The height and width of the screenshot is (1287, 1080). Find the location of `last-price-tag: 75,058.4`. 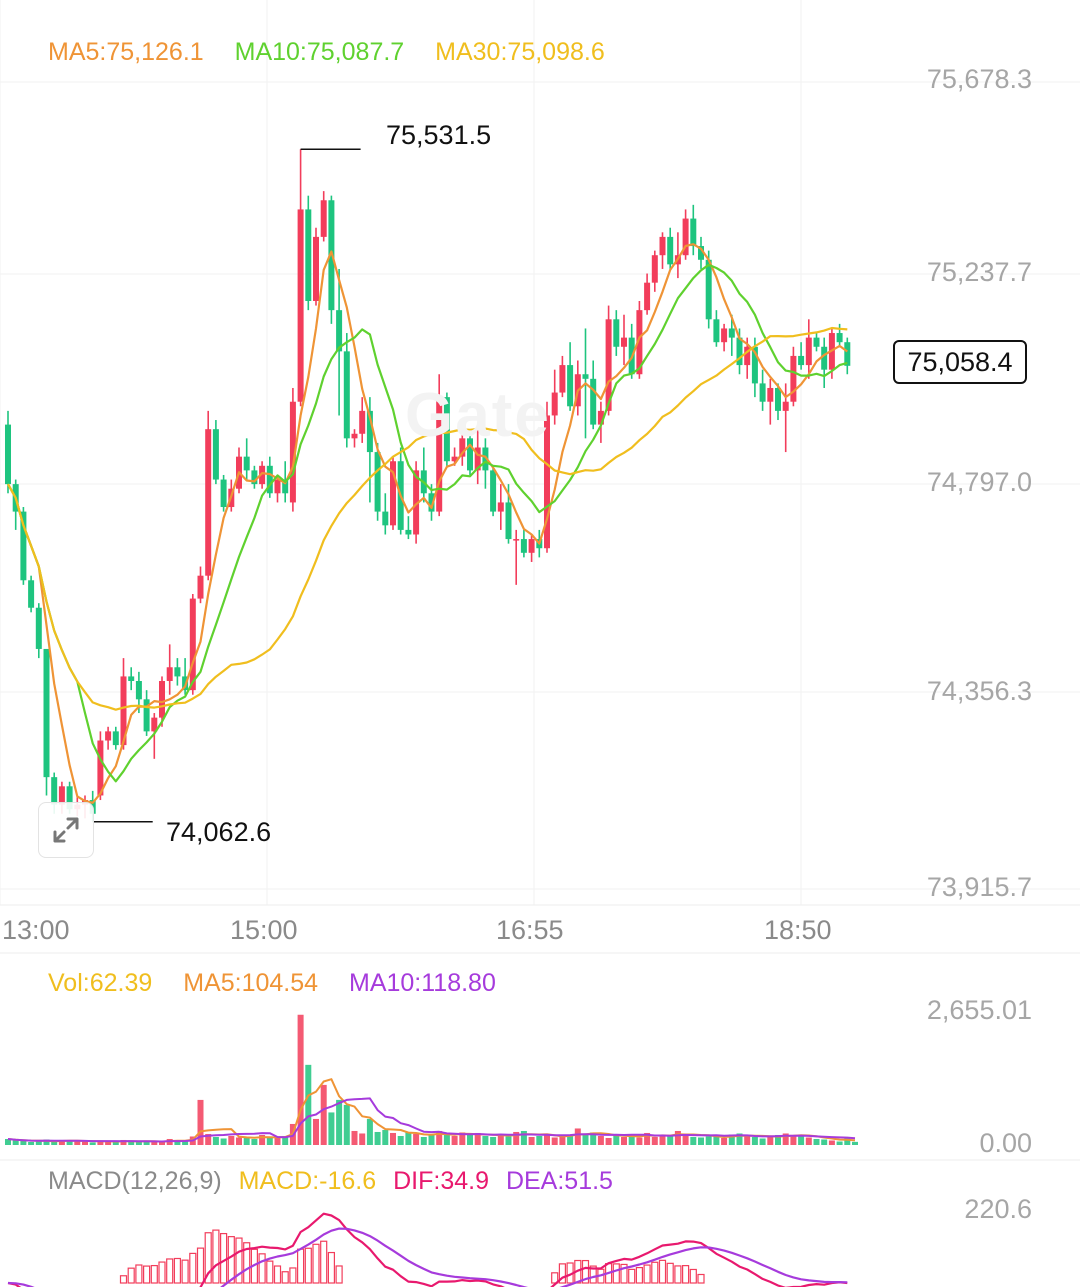

last-price-tag: 75,058.4 is located at coordinates (960, 362).